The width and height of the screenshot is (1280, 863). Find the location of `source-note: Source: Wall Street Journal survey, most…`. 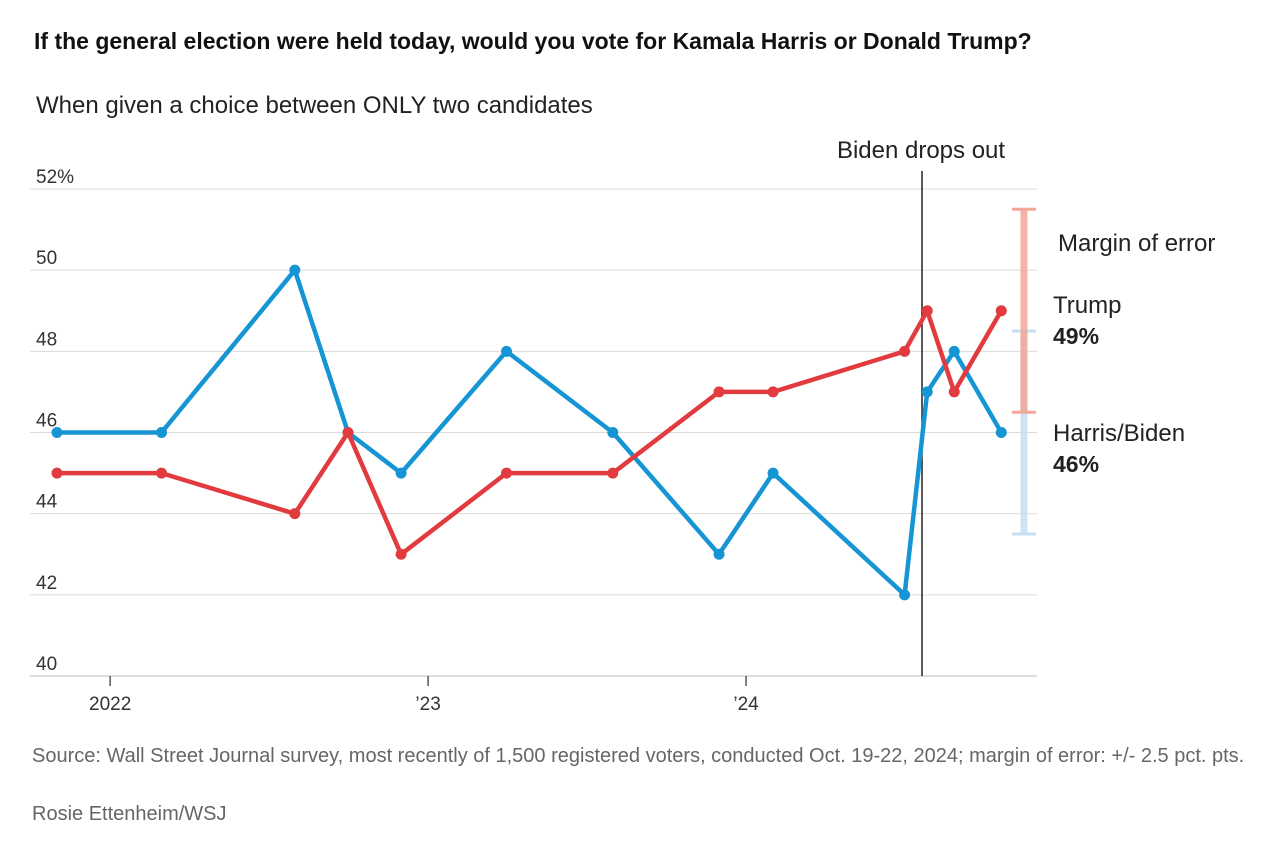

source-note: Source: Wall Street Journal survey, most… is located at coordinates (638, 756).